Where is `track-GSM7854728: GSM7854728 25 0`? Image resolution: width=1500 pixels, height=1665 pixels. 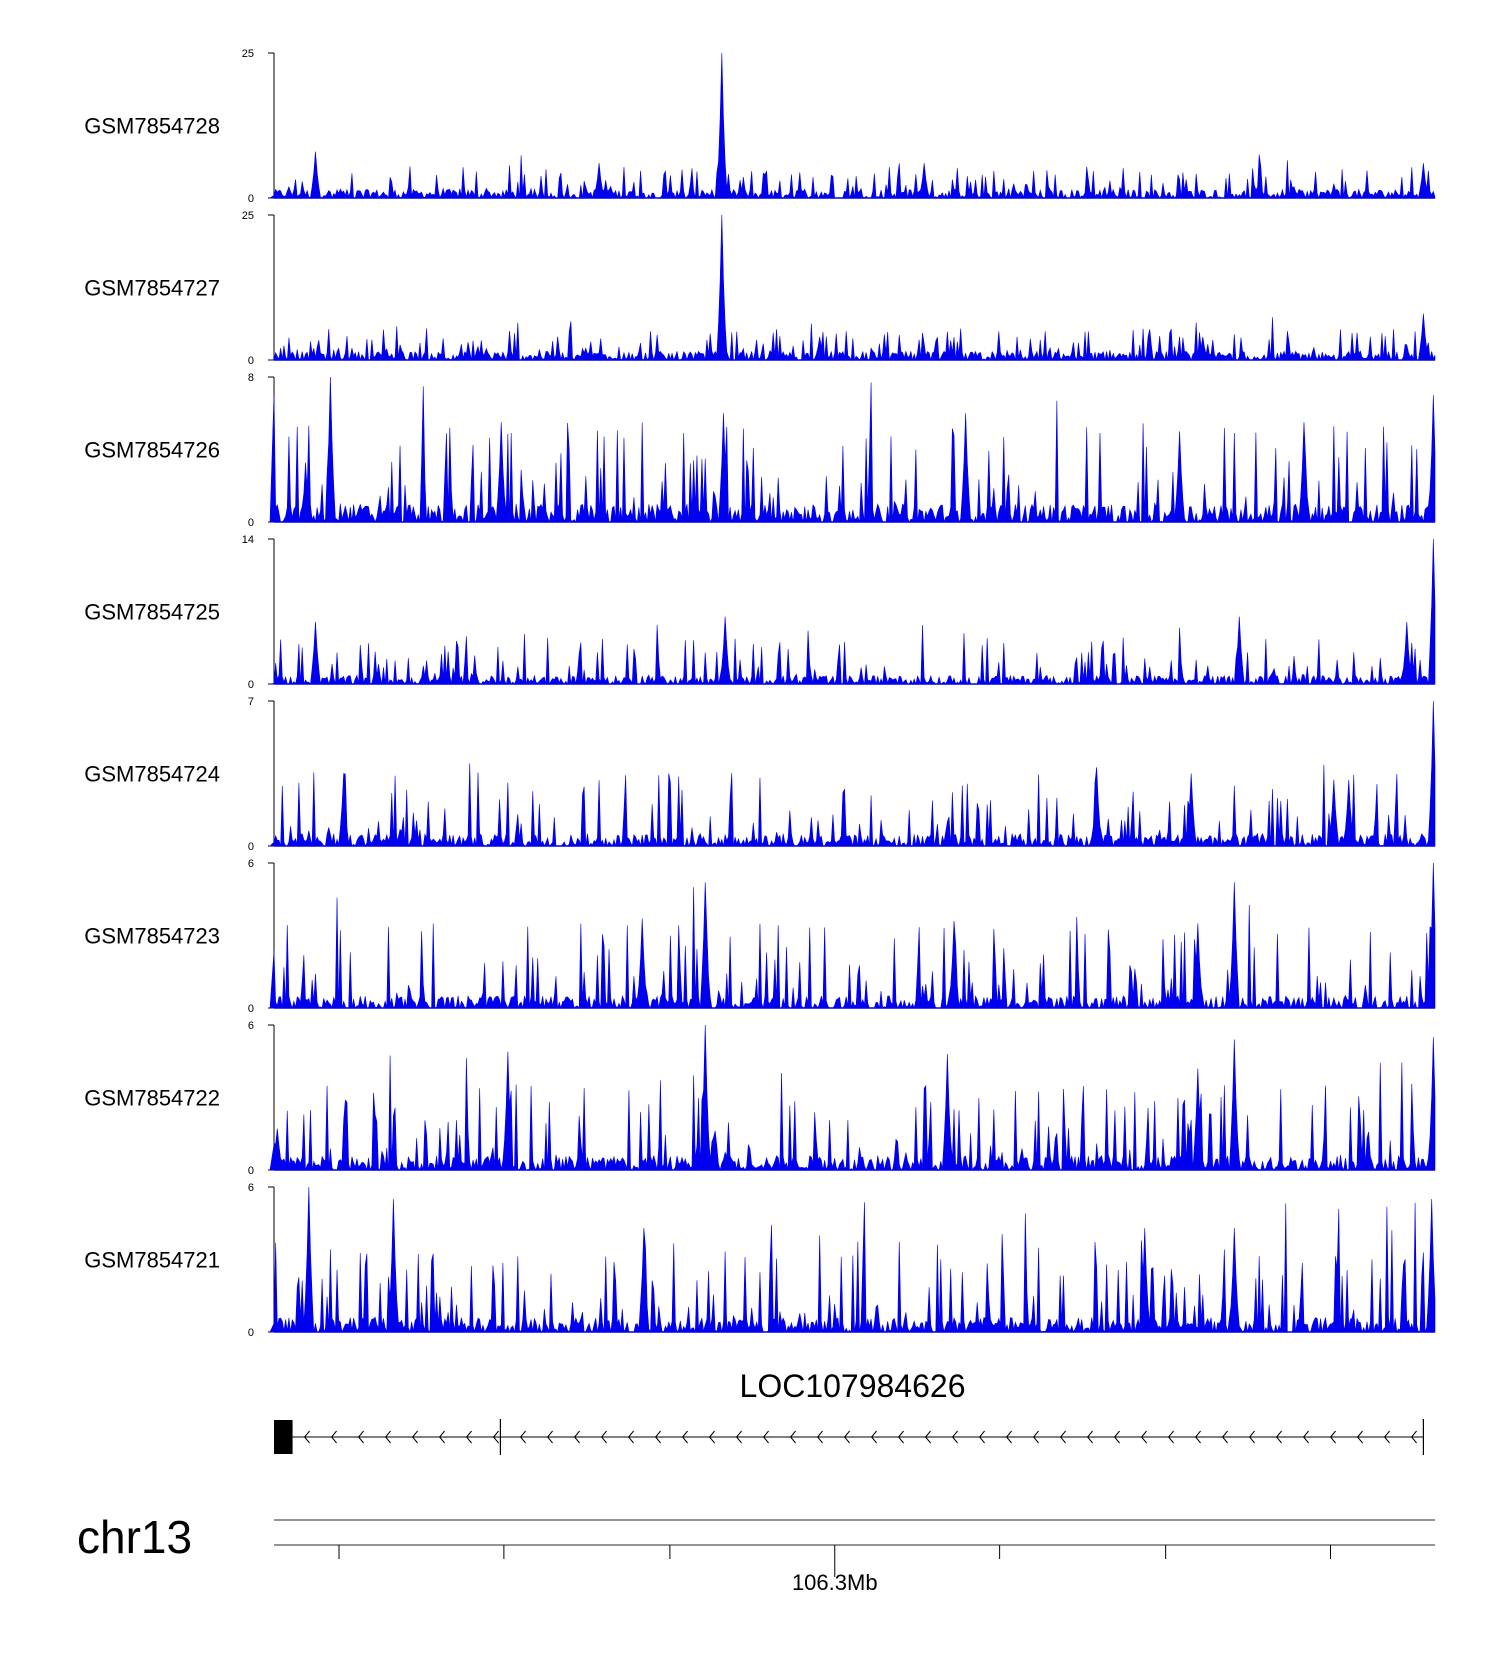
track-GSM7854728: GSM7854728 25 0 is located at coordinates (760, 126).